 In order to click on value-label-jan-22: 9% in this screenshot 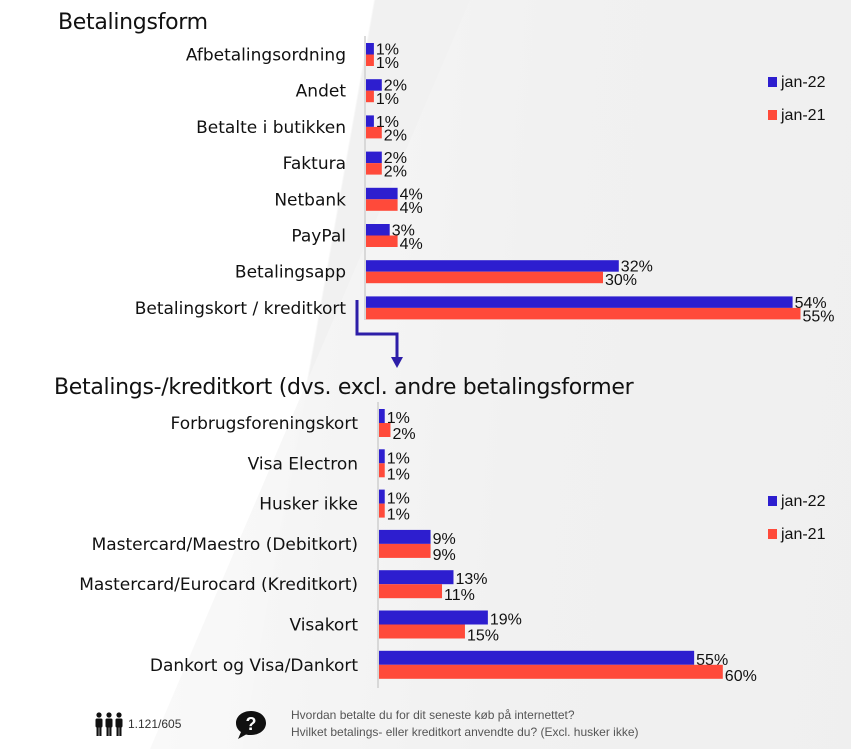, I will do `click(444, 539)`.